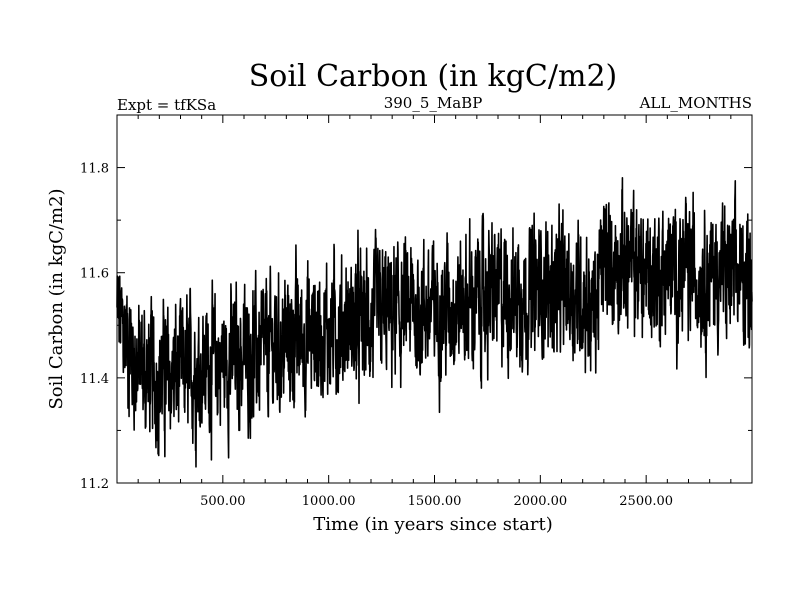 The height and width of the screenshot is (605, 800). I want to click on y-tick-label: 11.2, so click(94, 484).